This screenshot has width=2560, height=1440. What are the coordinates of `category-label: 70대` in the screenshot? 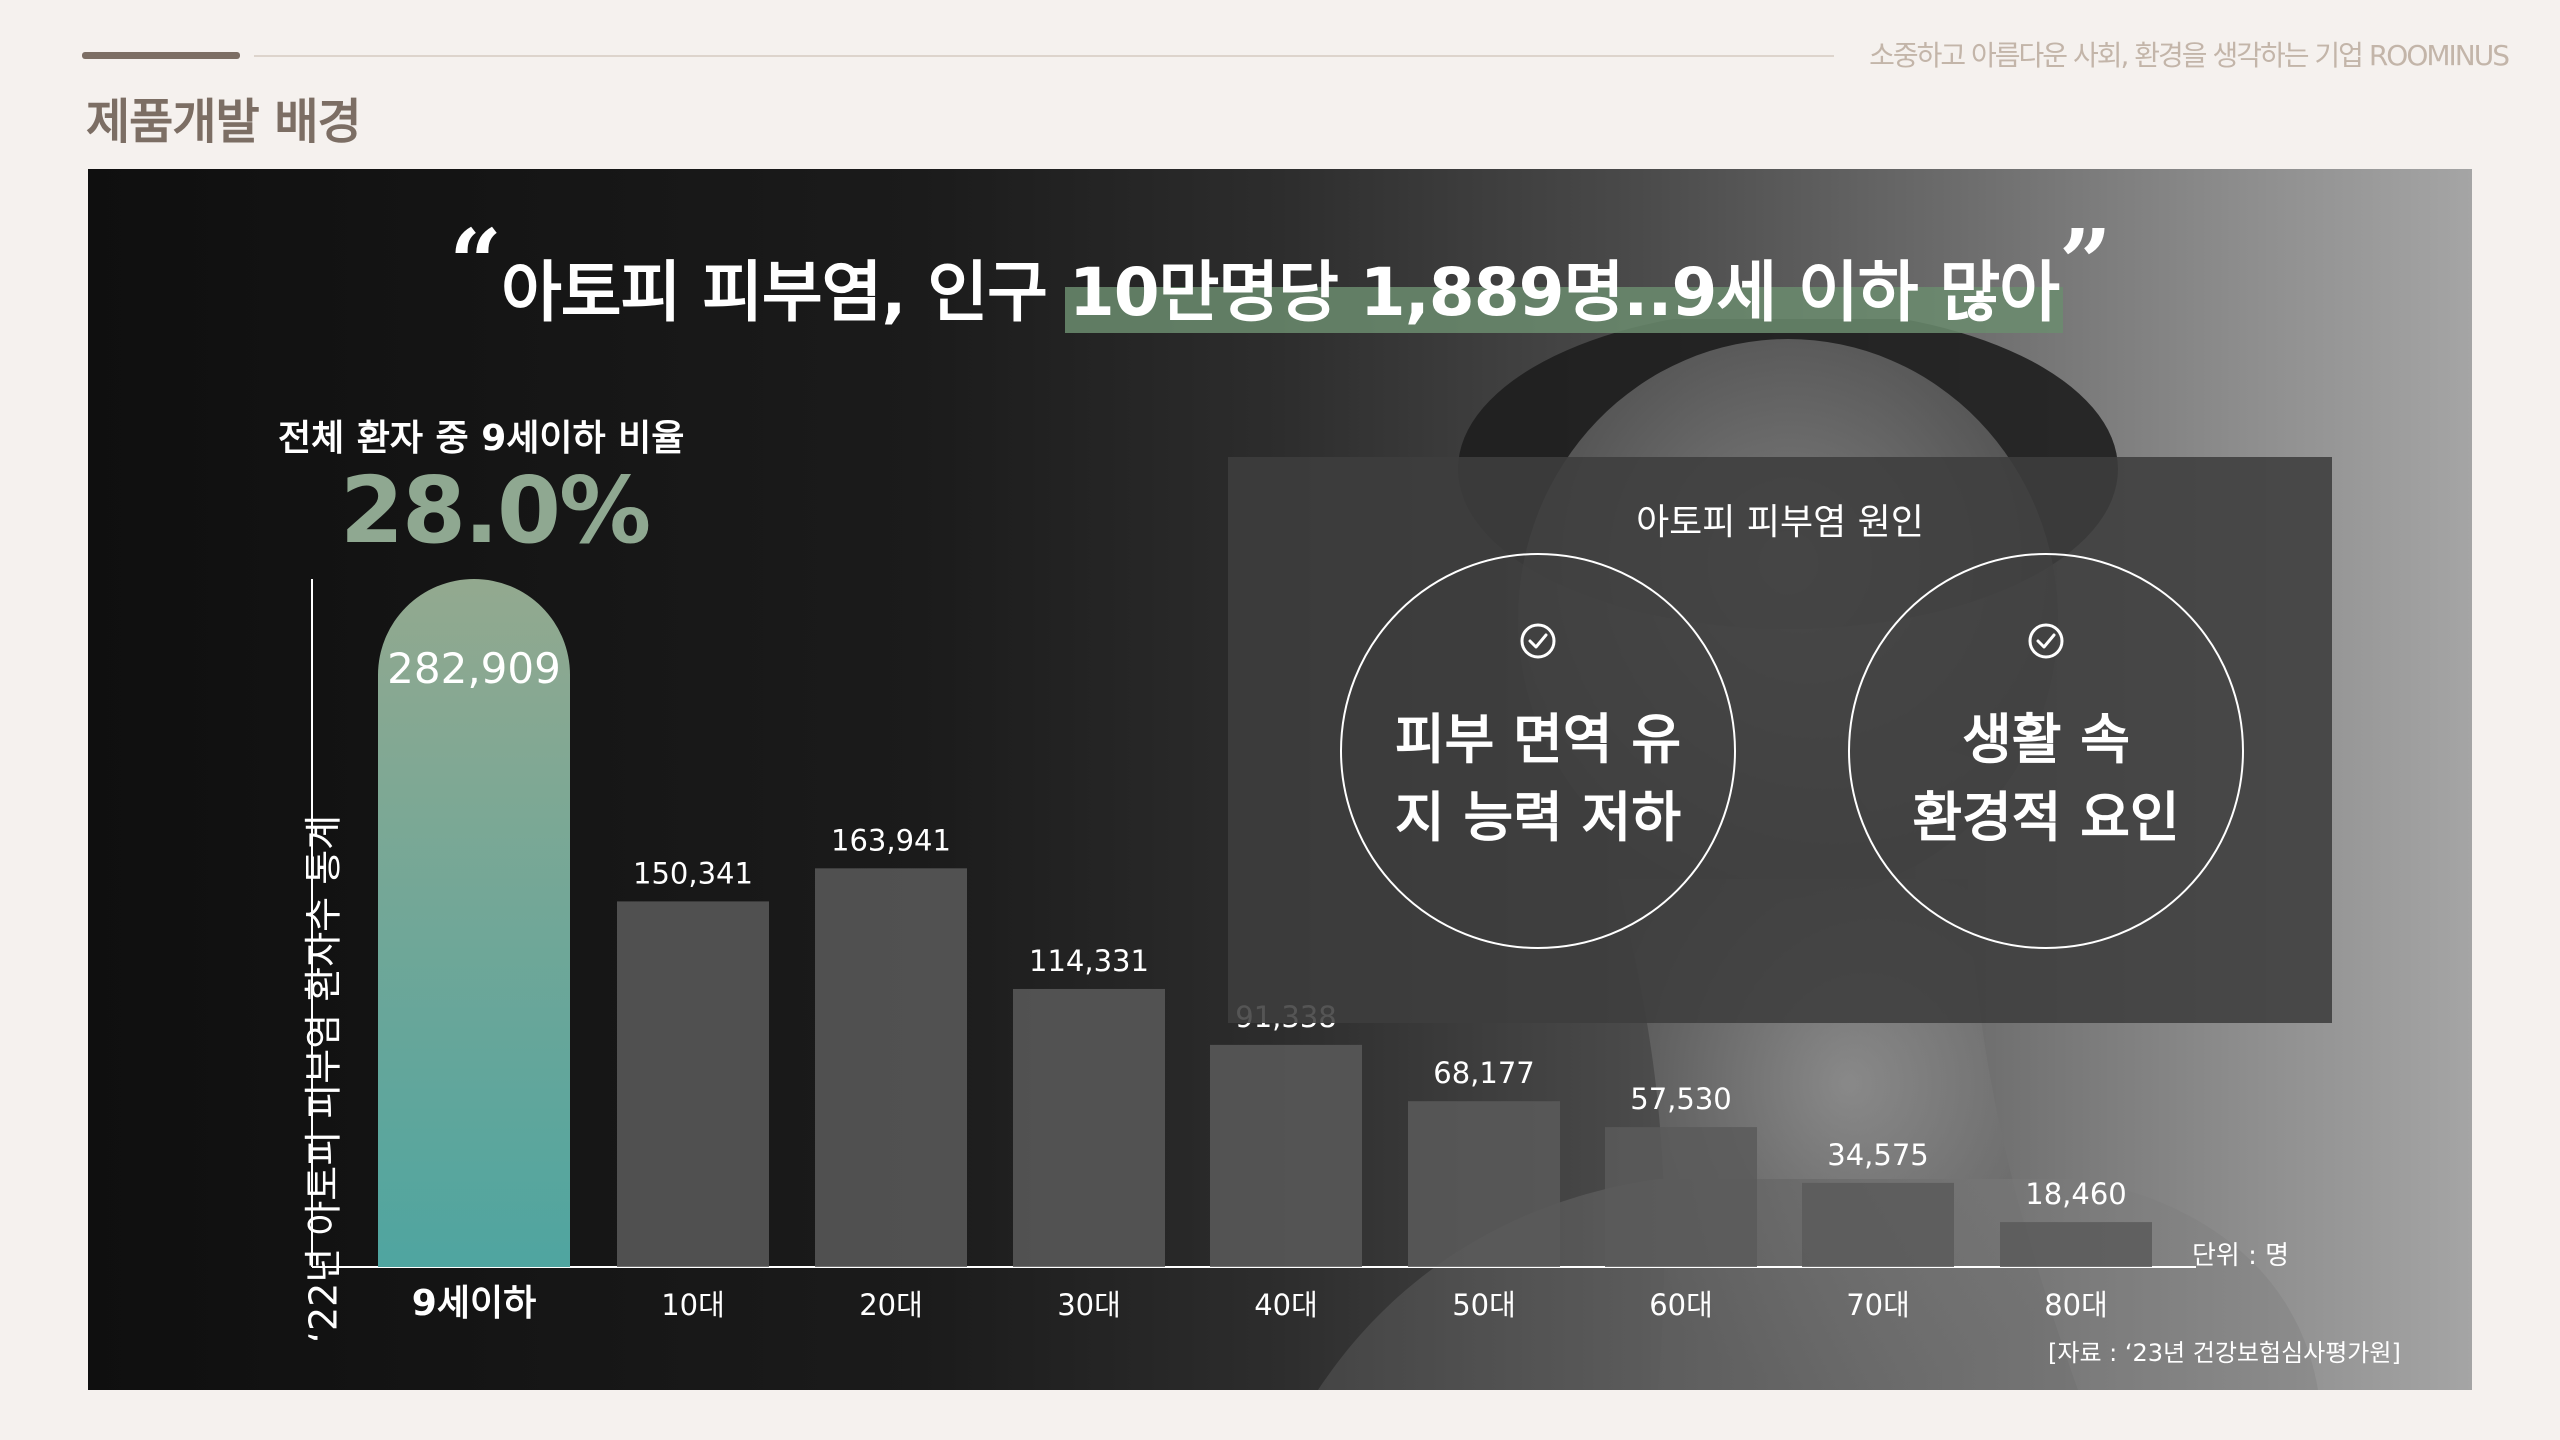 It's located at (1878, 1305).